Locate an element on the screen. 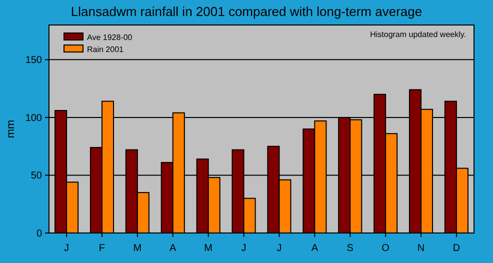  legend-label: Rain 2001 is located at coordinates (105, 49).